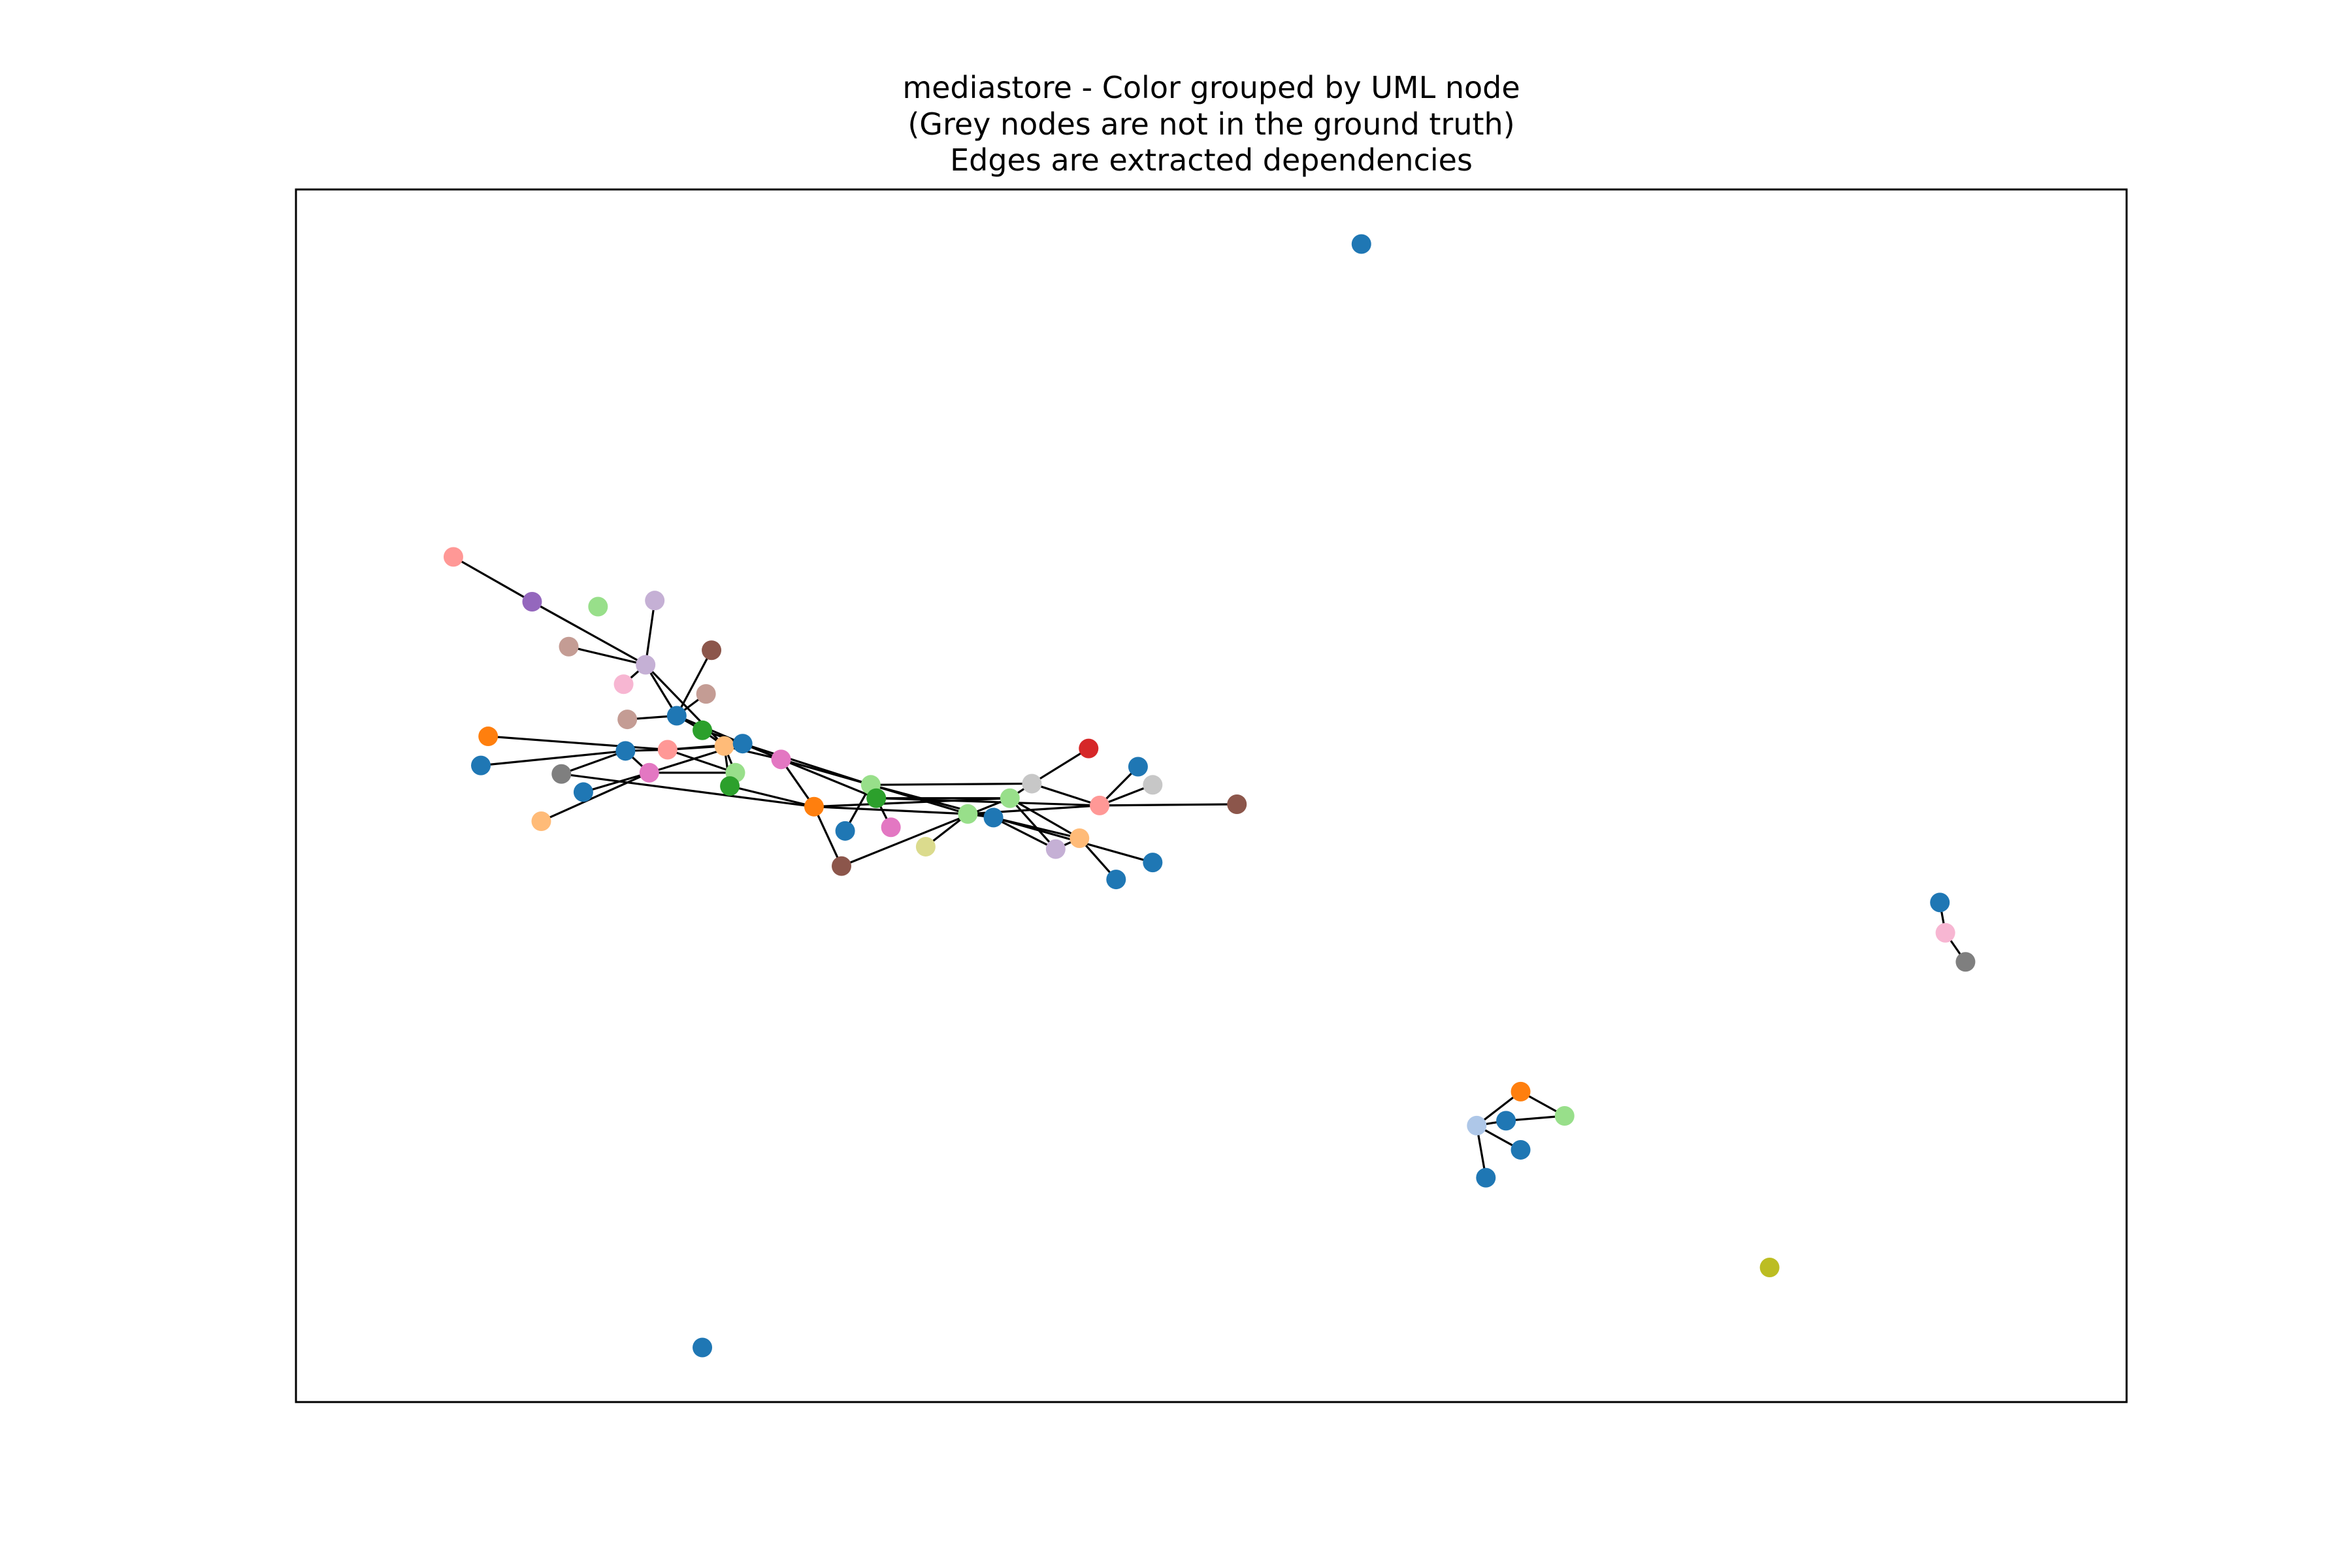 This screenshot has width=2352, height=1568. Describe the element at coordinates (1032, 784) in the screenshot. I see `graph-node-n36` at that location.